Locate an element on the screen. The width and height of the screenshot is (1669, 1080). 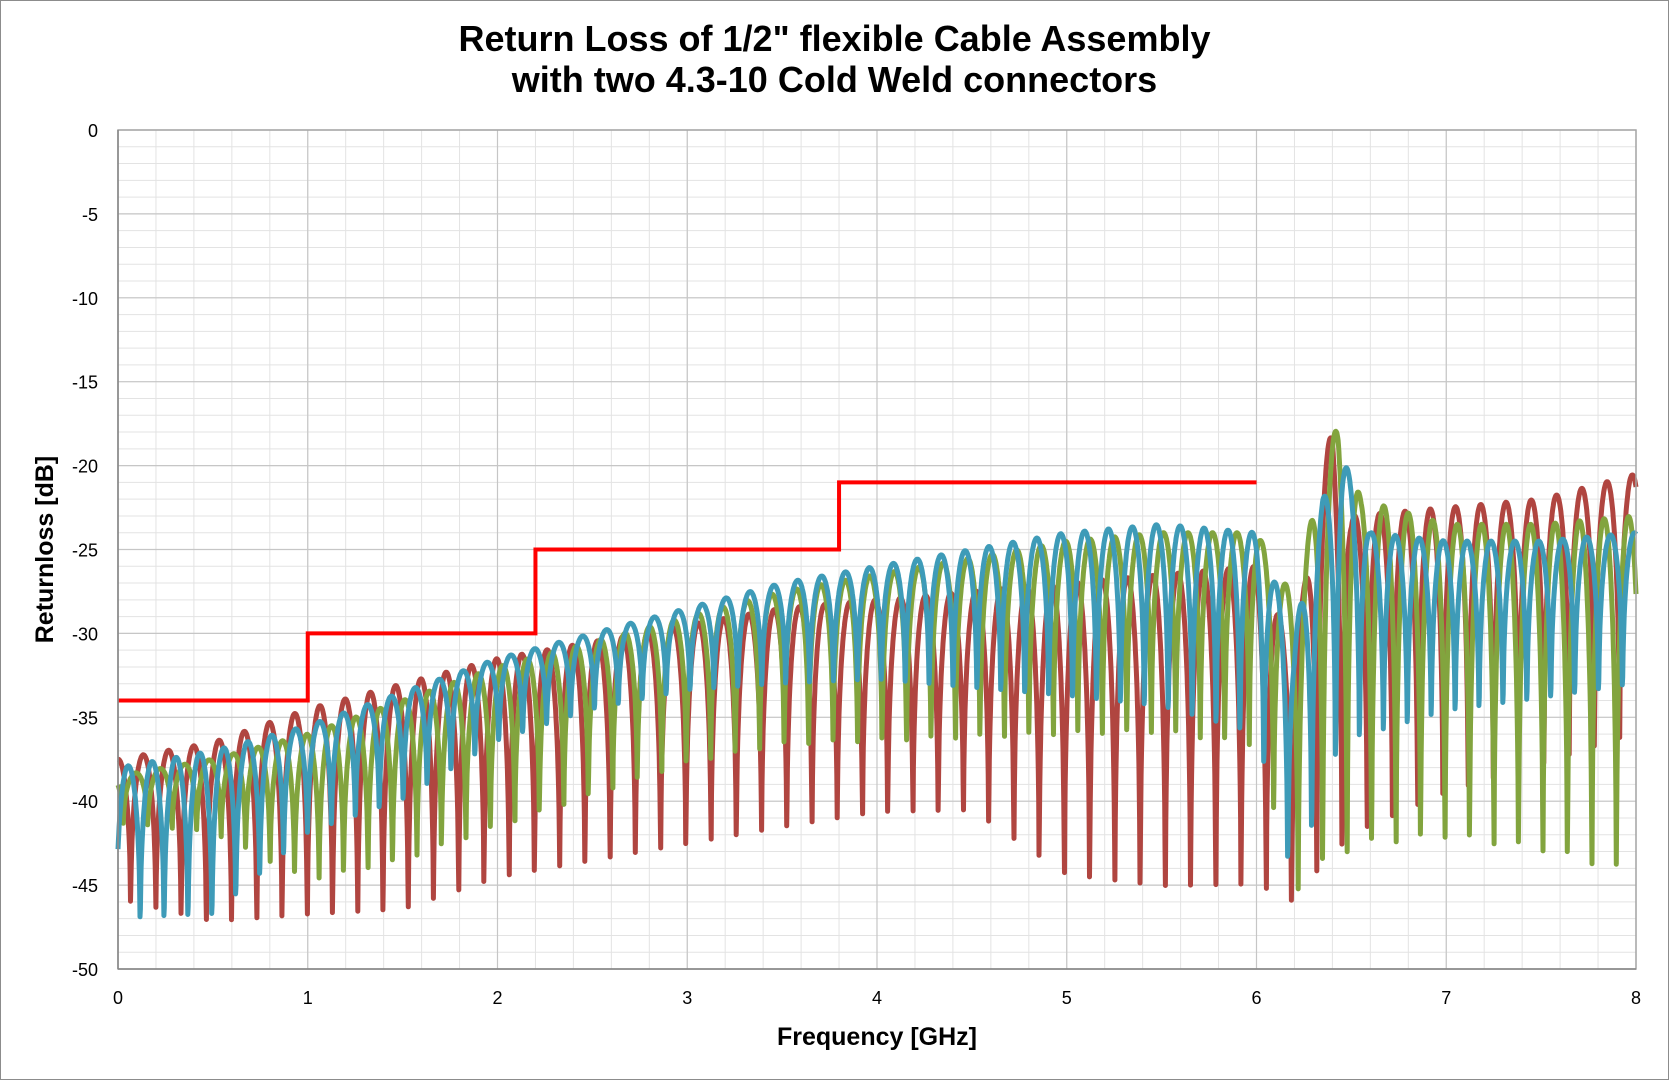
y-tick-label: -10 is located at coordinates (85, 299).